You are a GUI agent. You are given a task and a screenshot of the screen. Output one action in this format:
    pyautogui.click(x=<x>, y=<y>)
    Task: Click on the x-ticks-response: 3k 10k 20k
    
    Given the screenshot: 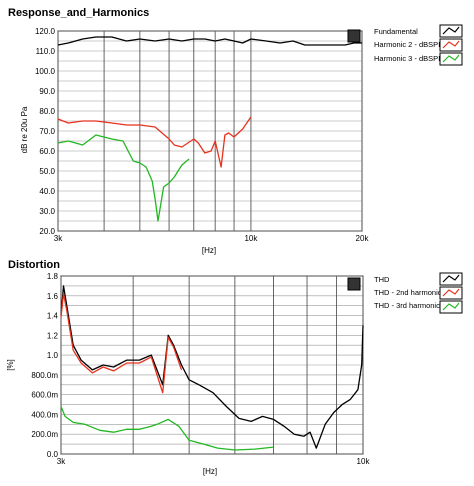 What is the action you would take?
    pyautogui.click(x=212, y=238)
    